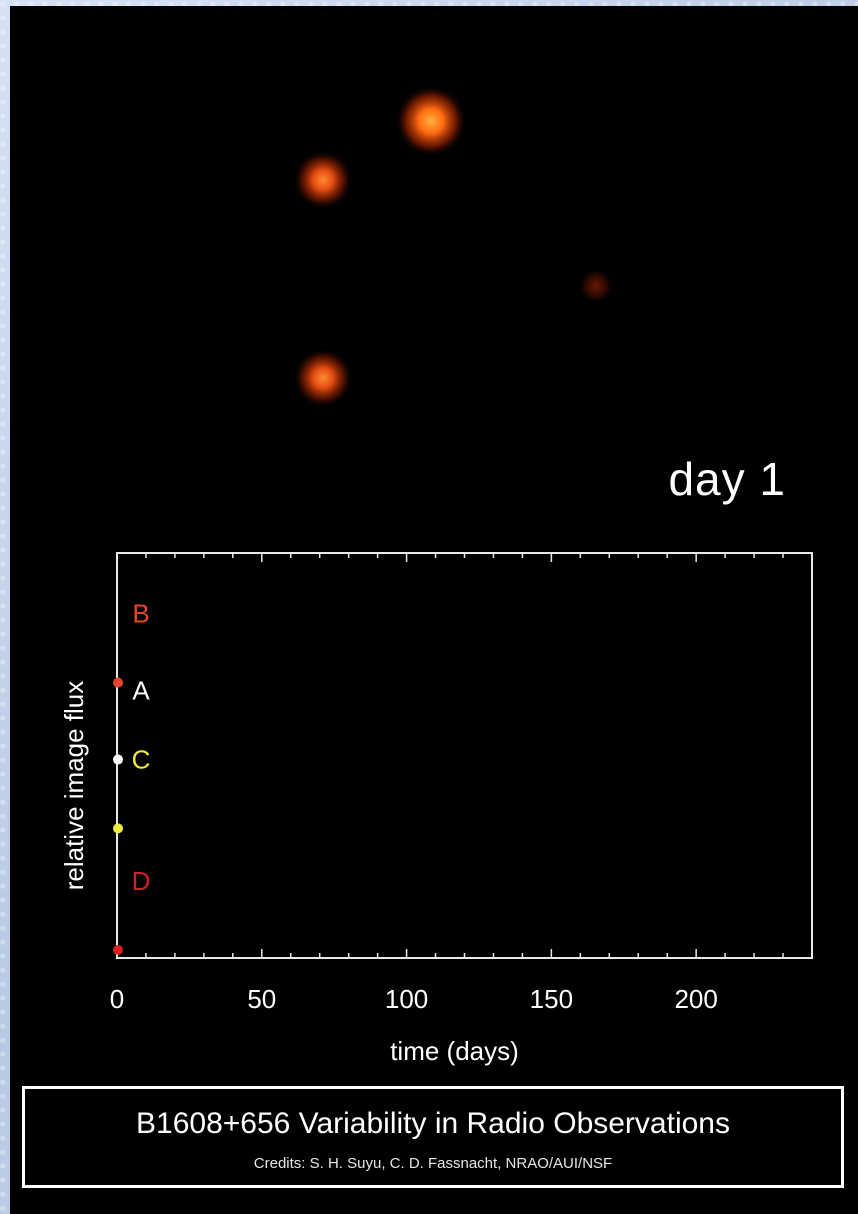  Describe the element at coordinates (323, 378) in the screenshot. I see `source-c` at that location.